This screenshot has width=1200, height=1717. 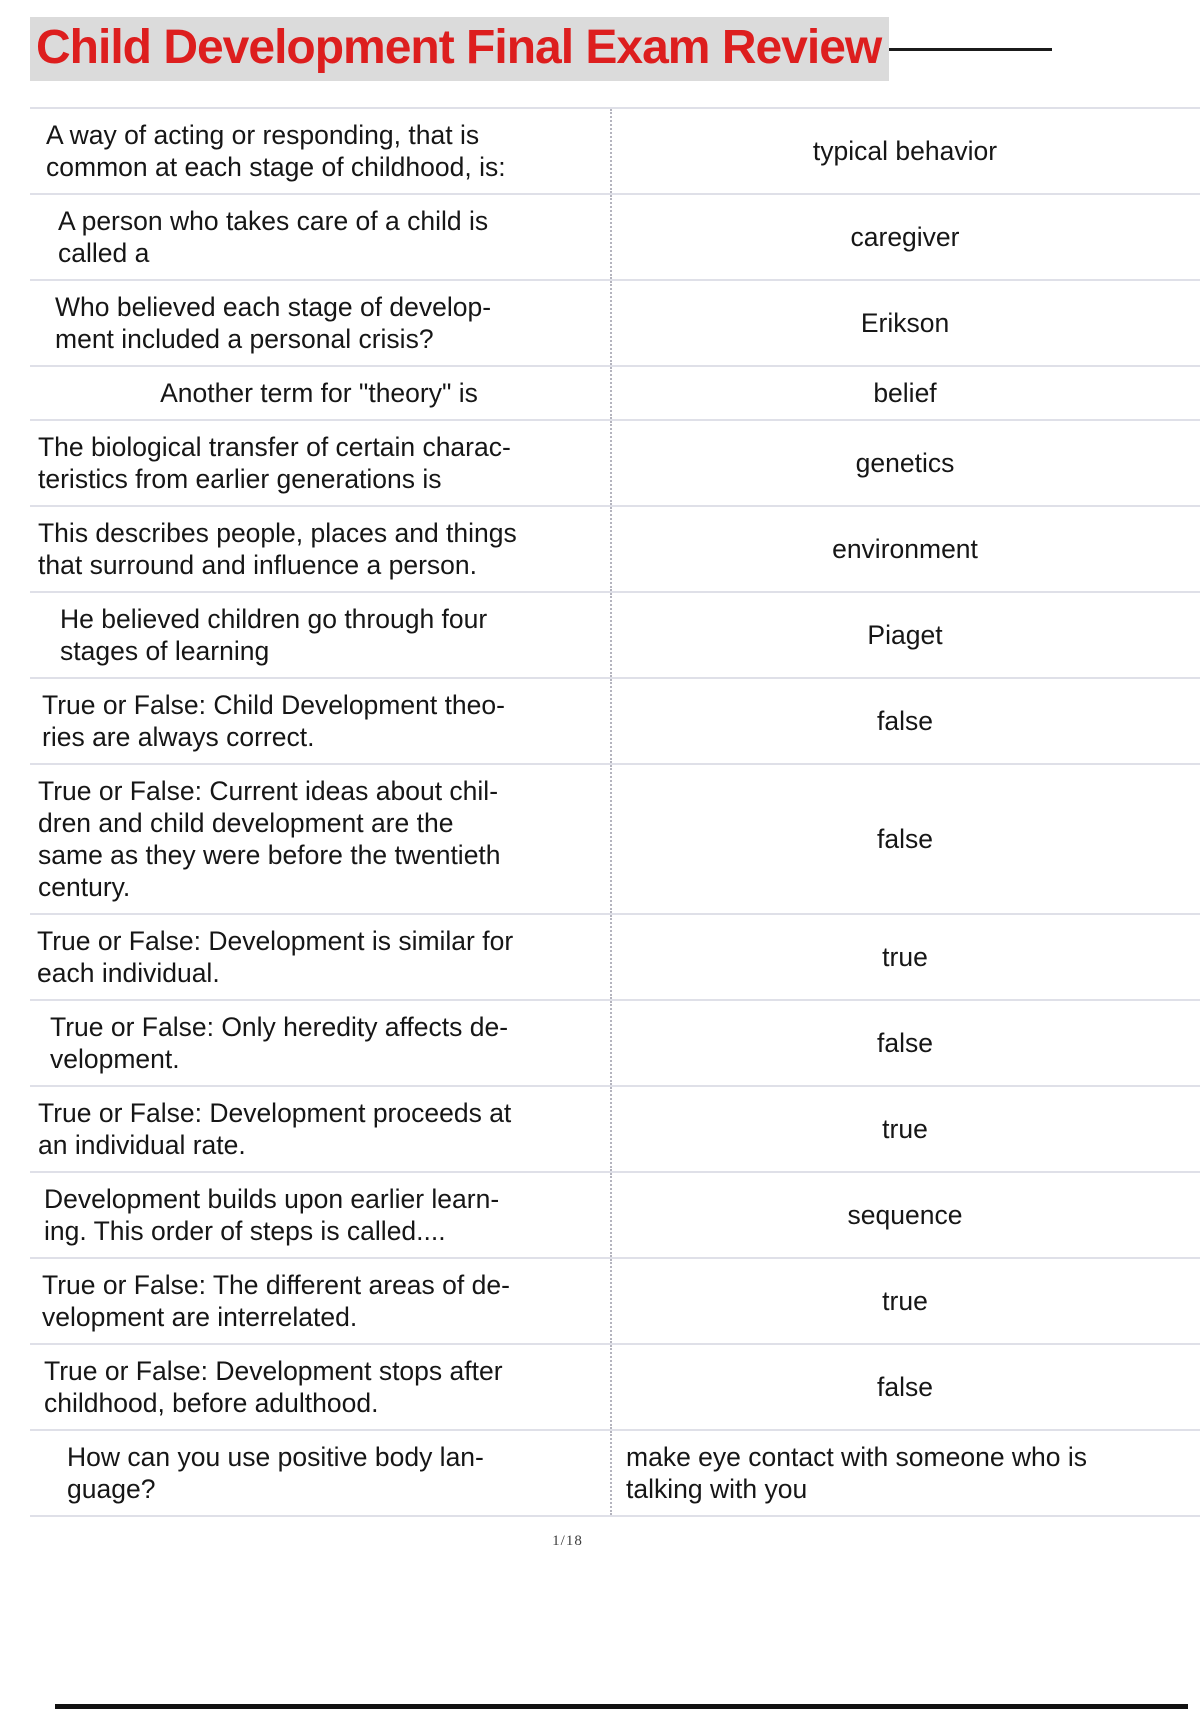 What do you see at coordinates (905, 463) in the screenshot?
I see `answer-cell: genetics` at bounding box center [905, 463].